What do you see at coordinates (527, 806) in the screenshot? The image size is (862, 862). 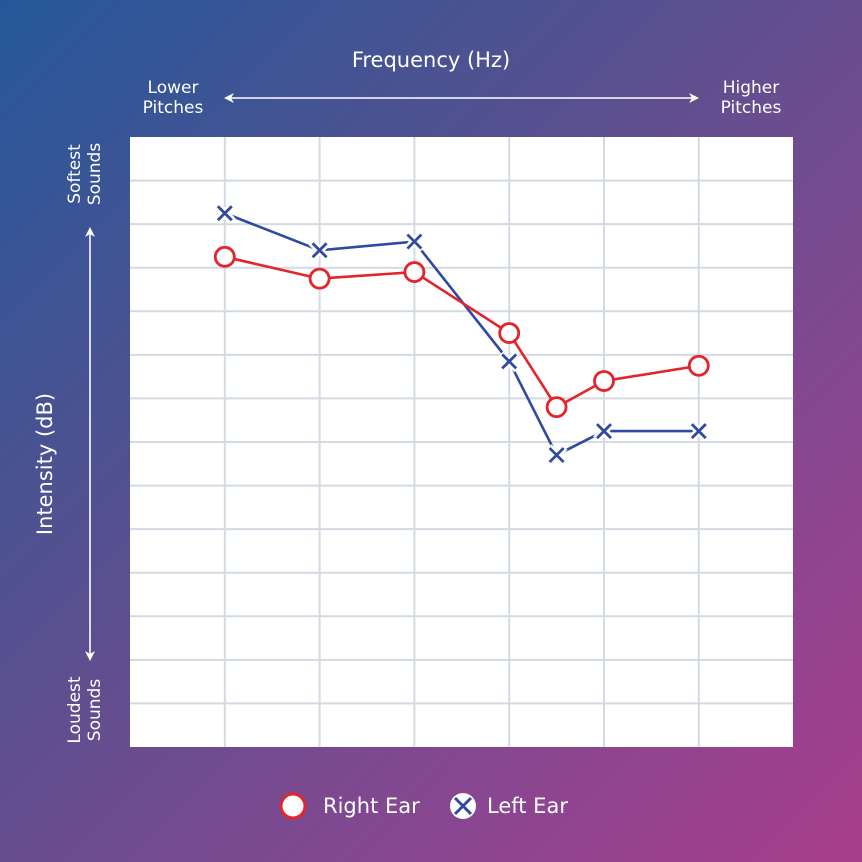 I see `legend-label-left-ear: Left Ear` at bounding box center [527, 806].